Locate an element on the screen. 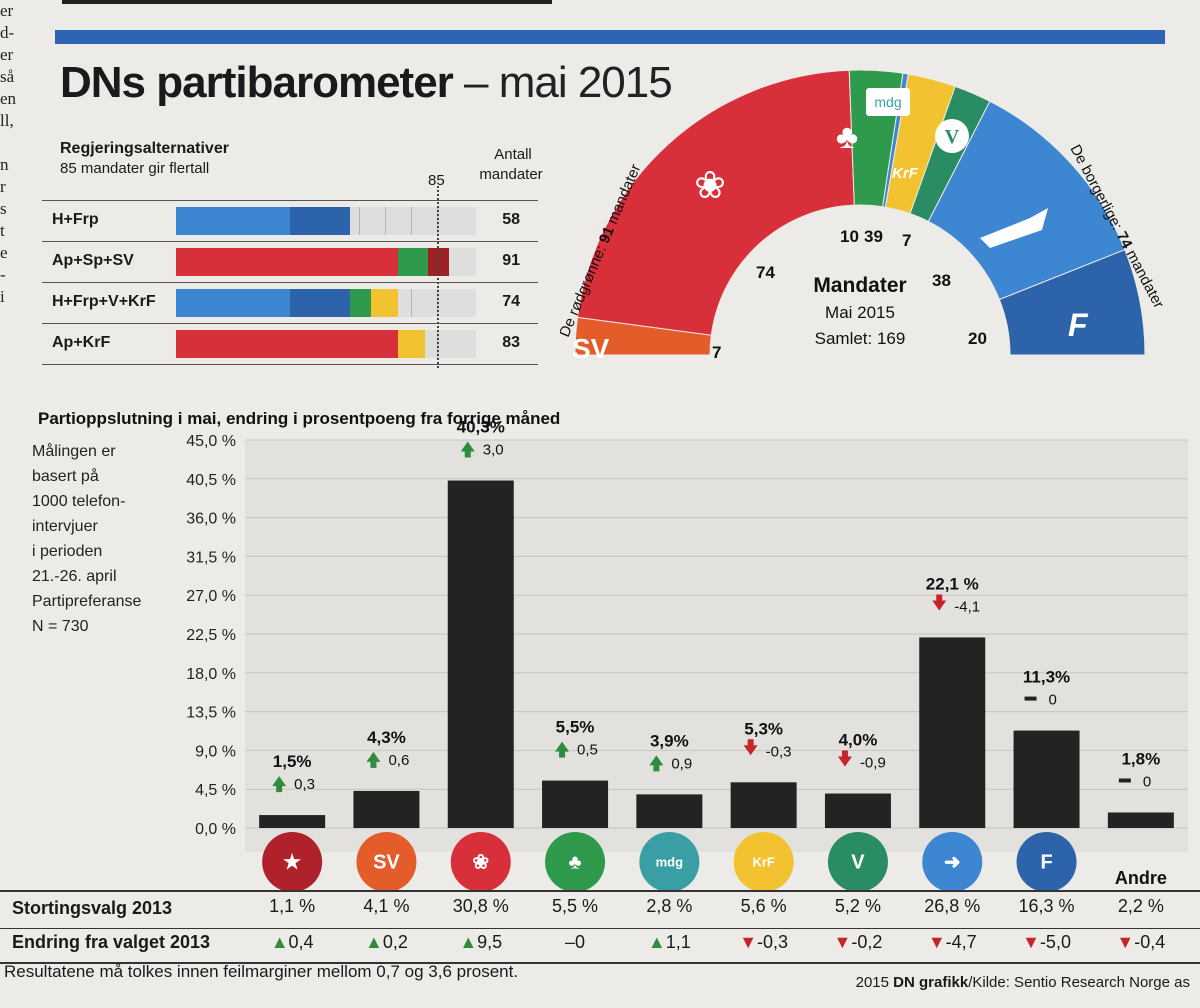 The image size is (1200, 1008). y-tick-label: 27,0 % is located at coordinates (211, 596).